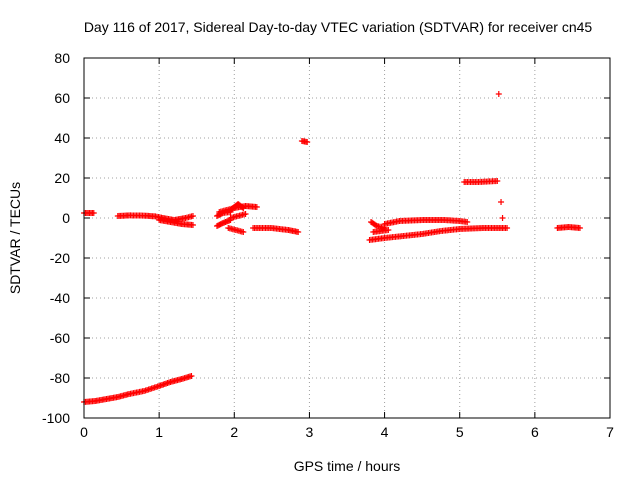 Image resolution: width=640 pixels, height=480 pixels. I want to click on x-tick-label: 3, so click(310, 432).